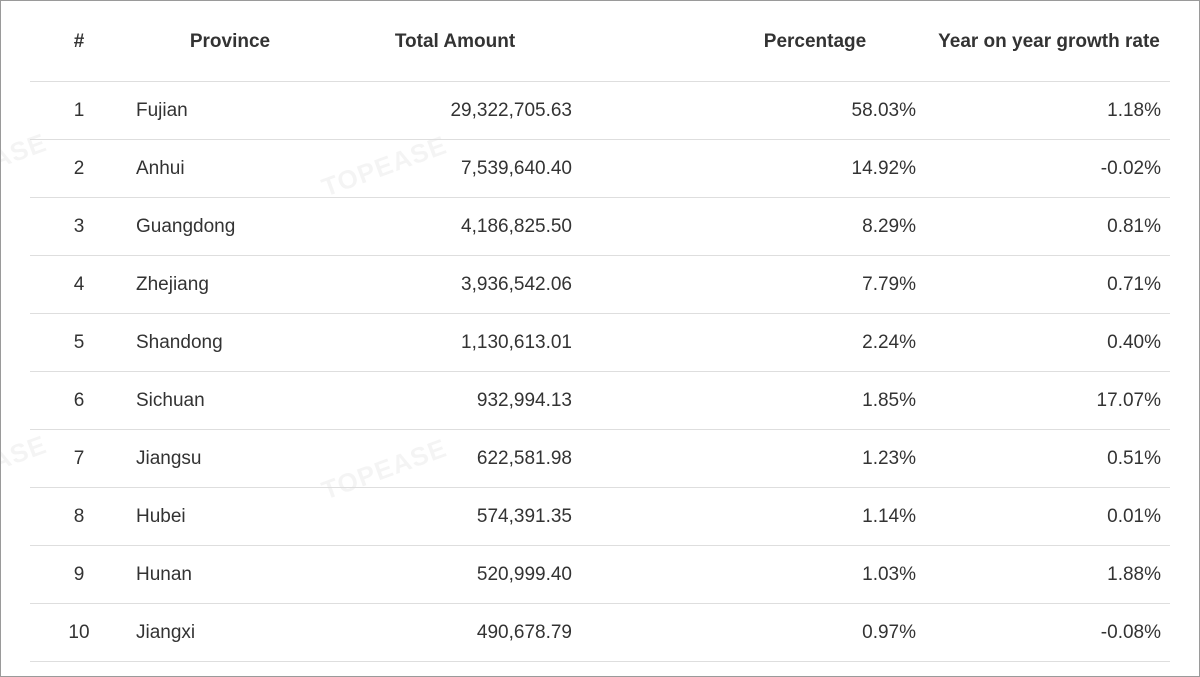  Describe the element at coordinates (1048, 632) in the screenshot. I see `cell-yoy-growth: -0.08%` at that location.